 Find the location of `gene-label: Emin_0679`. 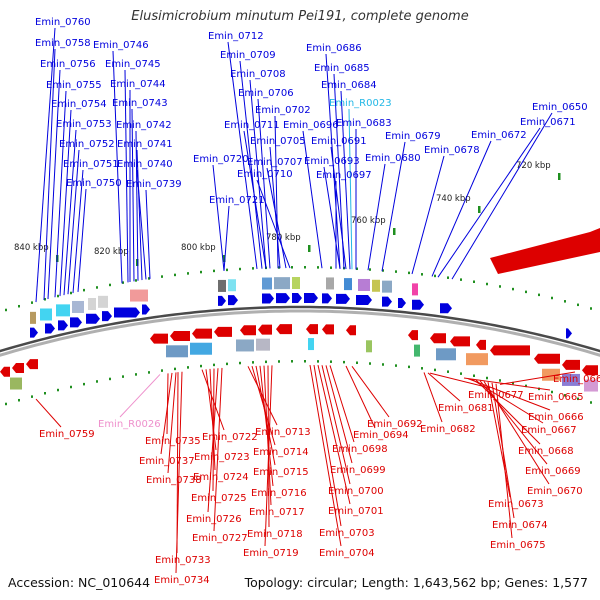

gene-label: Emin_0679 is located at coordinates (413, 136).